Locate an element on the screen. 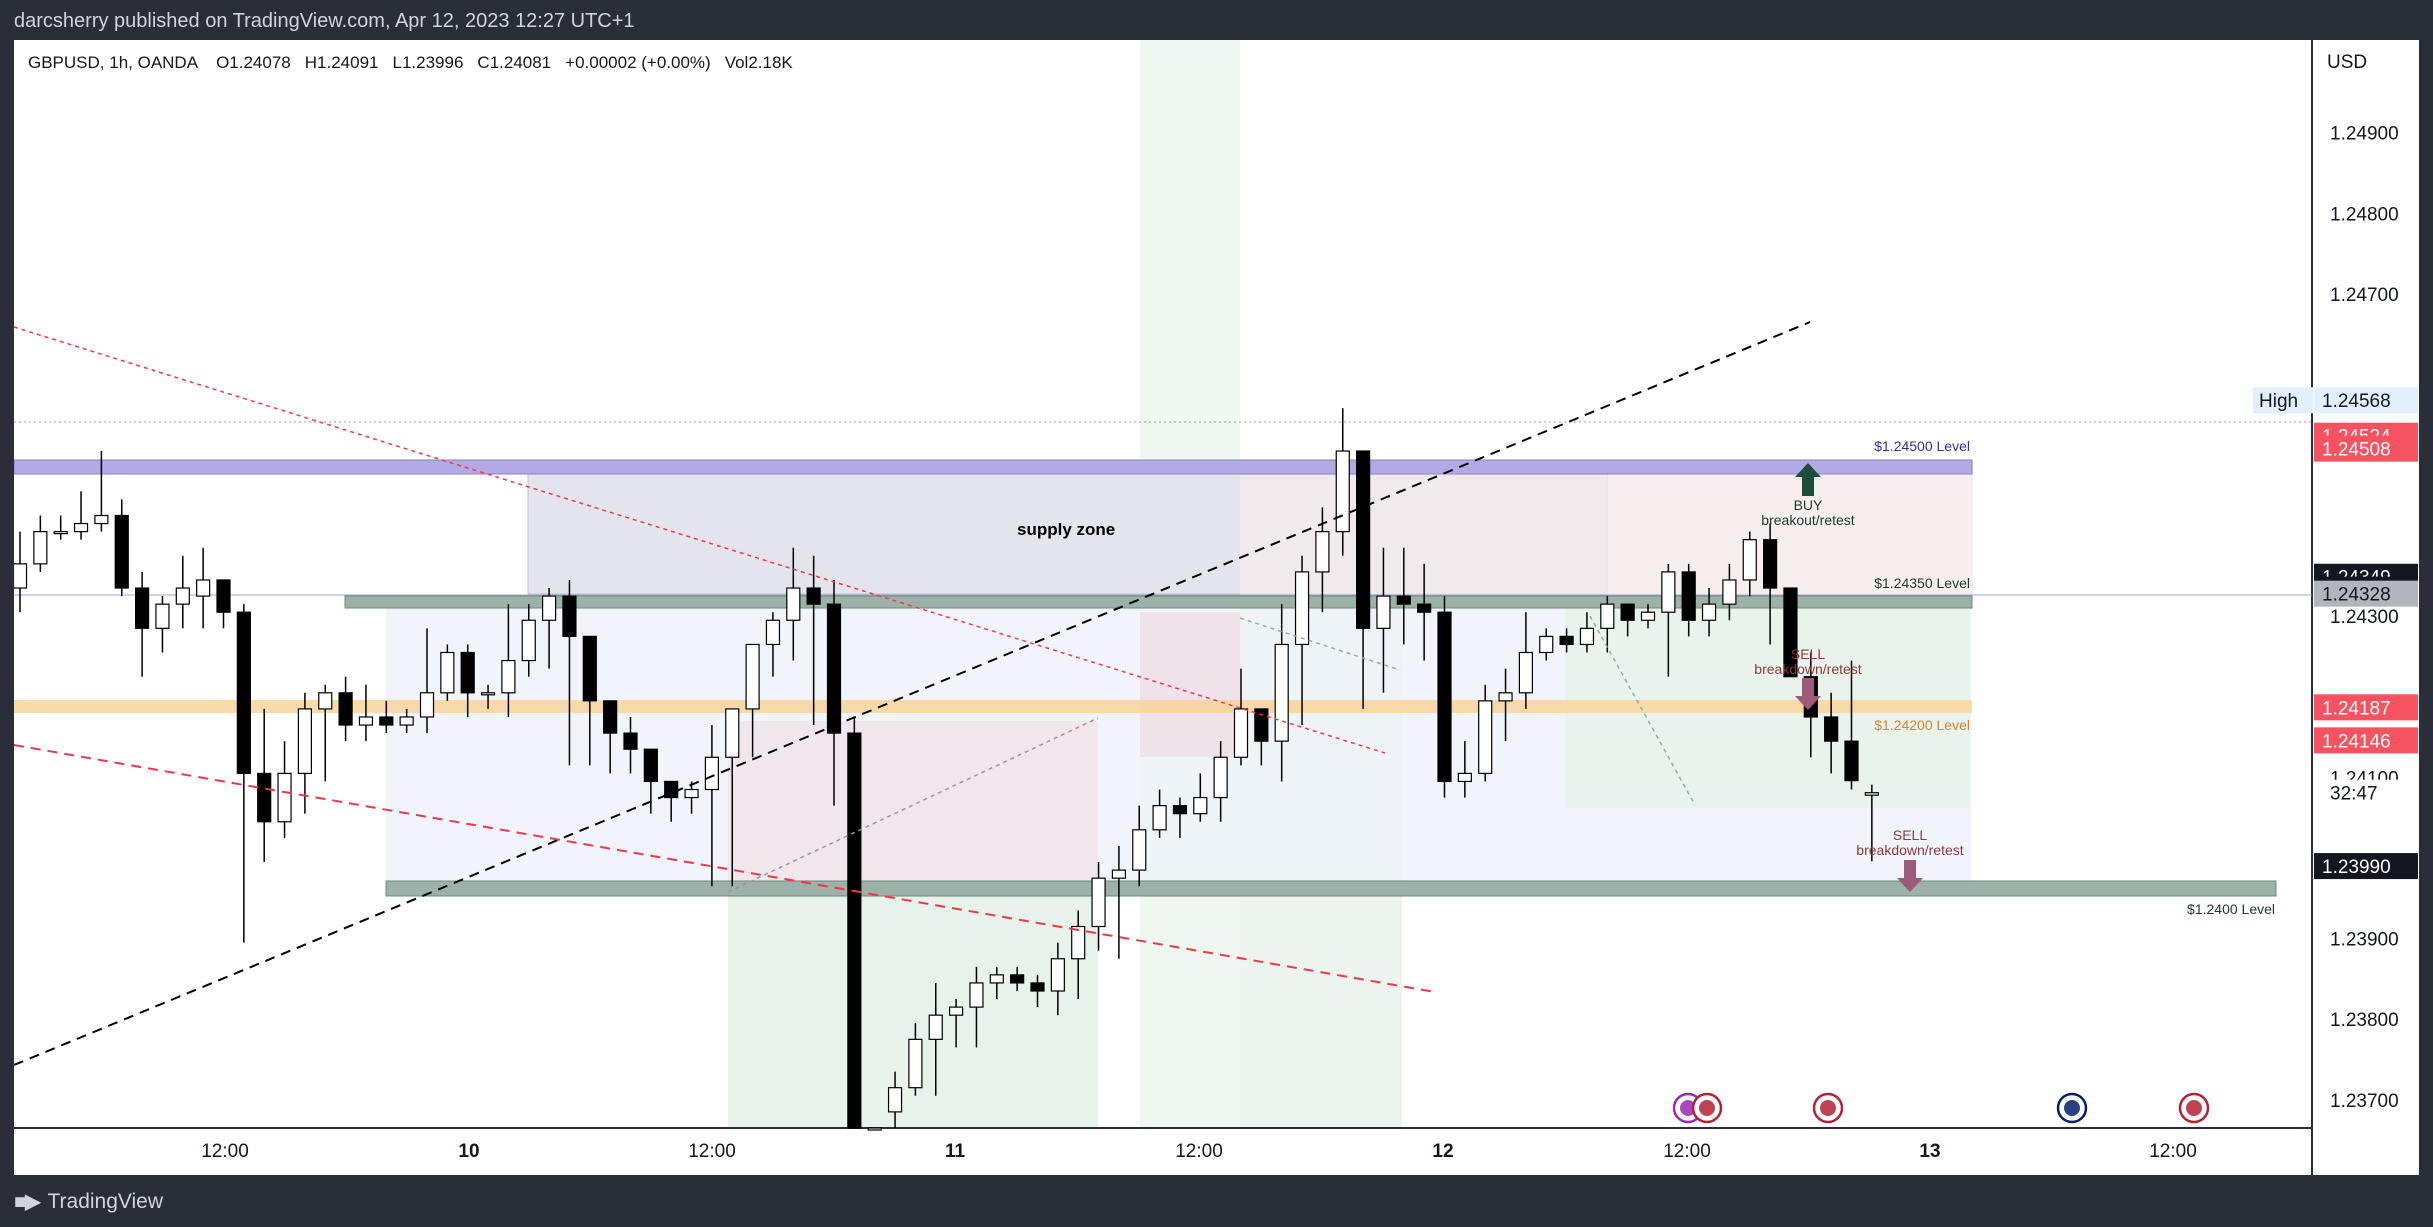 This screenshot has width=2433, height=1227. level-label-24350: $1.24350 Level is located at coordinates (1922, 583).